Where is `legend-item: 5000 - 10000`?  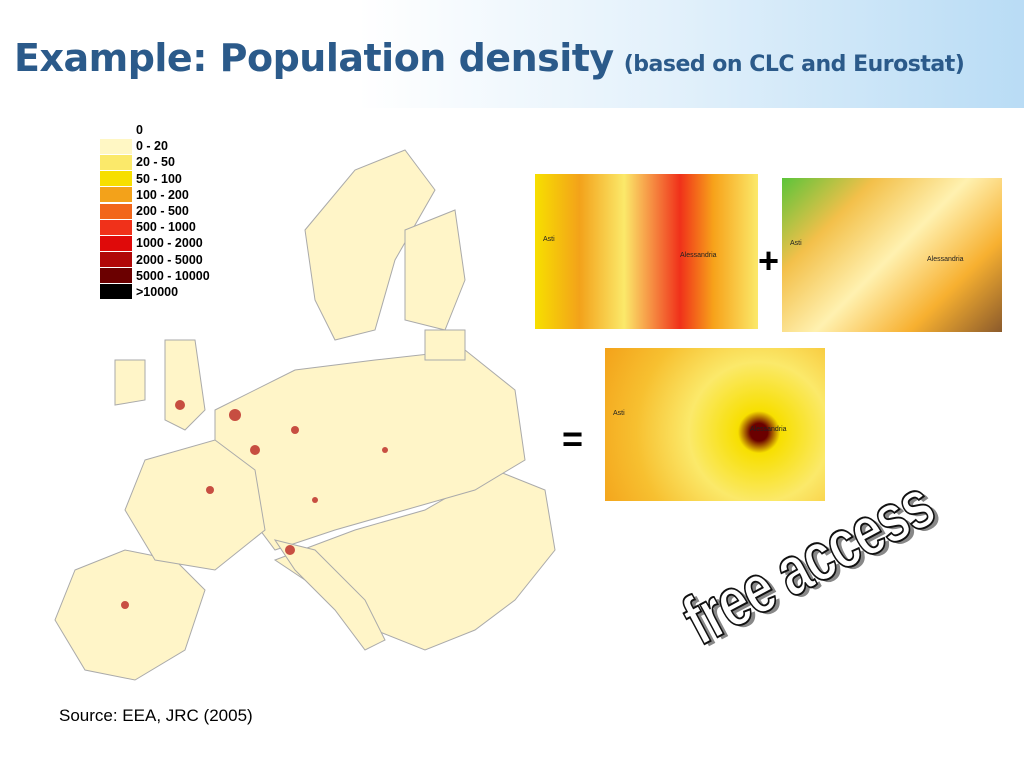 legend-item: 5000 - 10000 is located at coordinates (155, 276).